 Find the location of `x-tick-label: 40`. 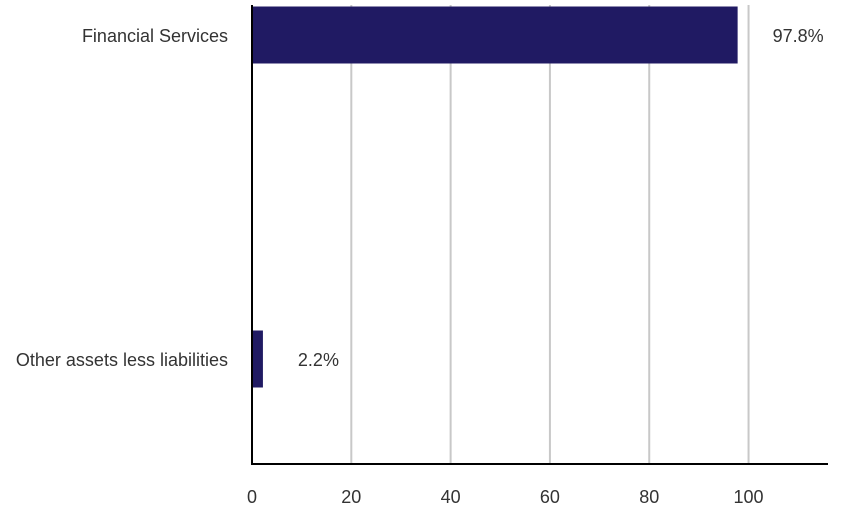

x-tick-label: 40 is located at coordinates (451, 497).